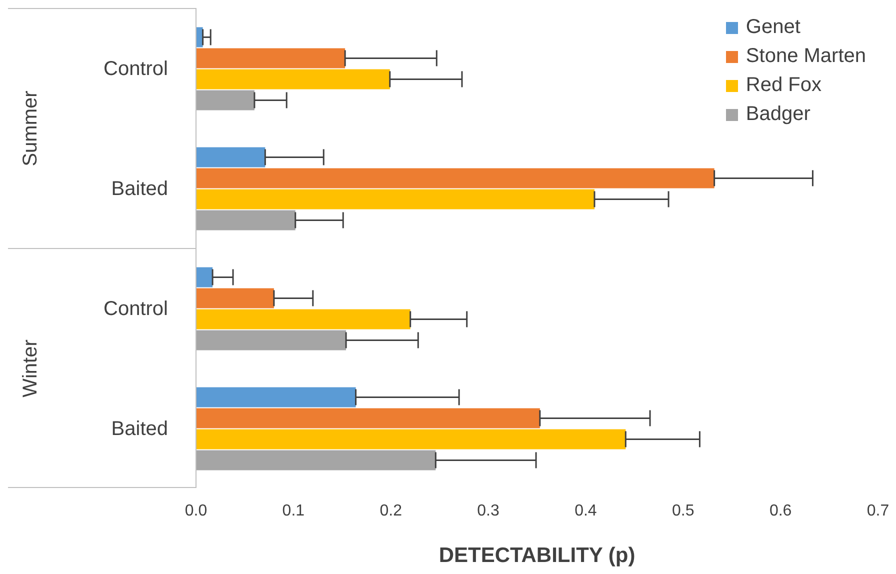  What do you see at coordinates (780, 511) in the screenshot?
I see `x-tick-label: 0.6` at bounding box center [780, 511].